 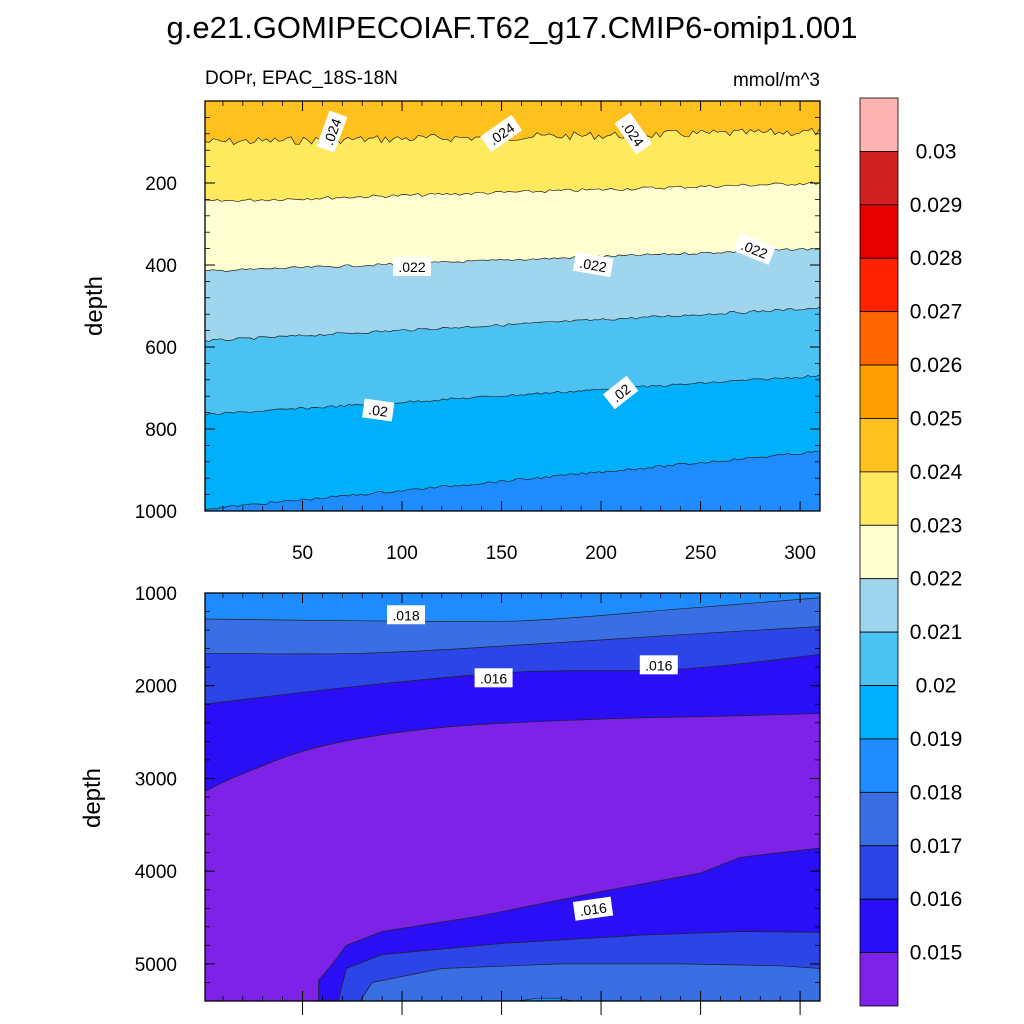 What do you see at coordinates (601, 553) in the screenshot?
I see `x-tick-label: 200` at bounding box center [601, 553].